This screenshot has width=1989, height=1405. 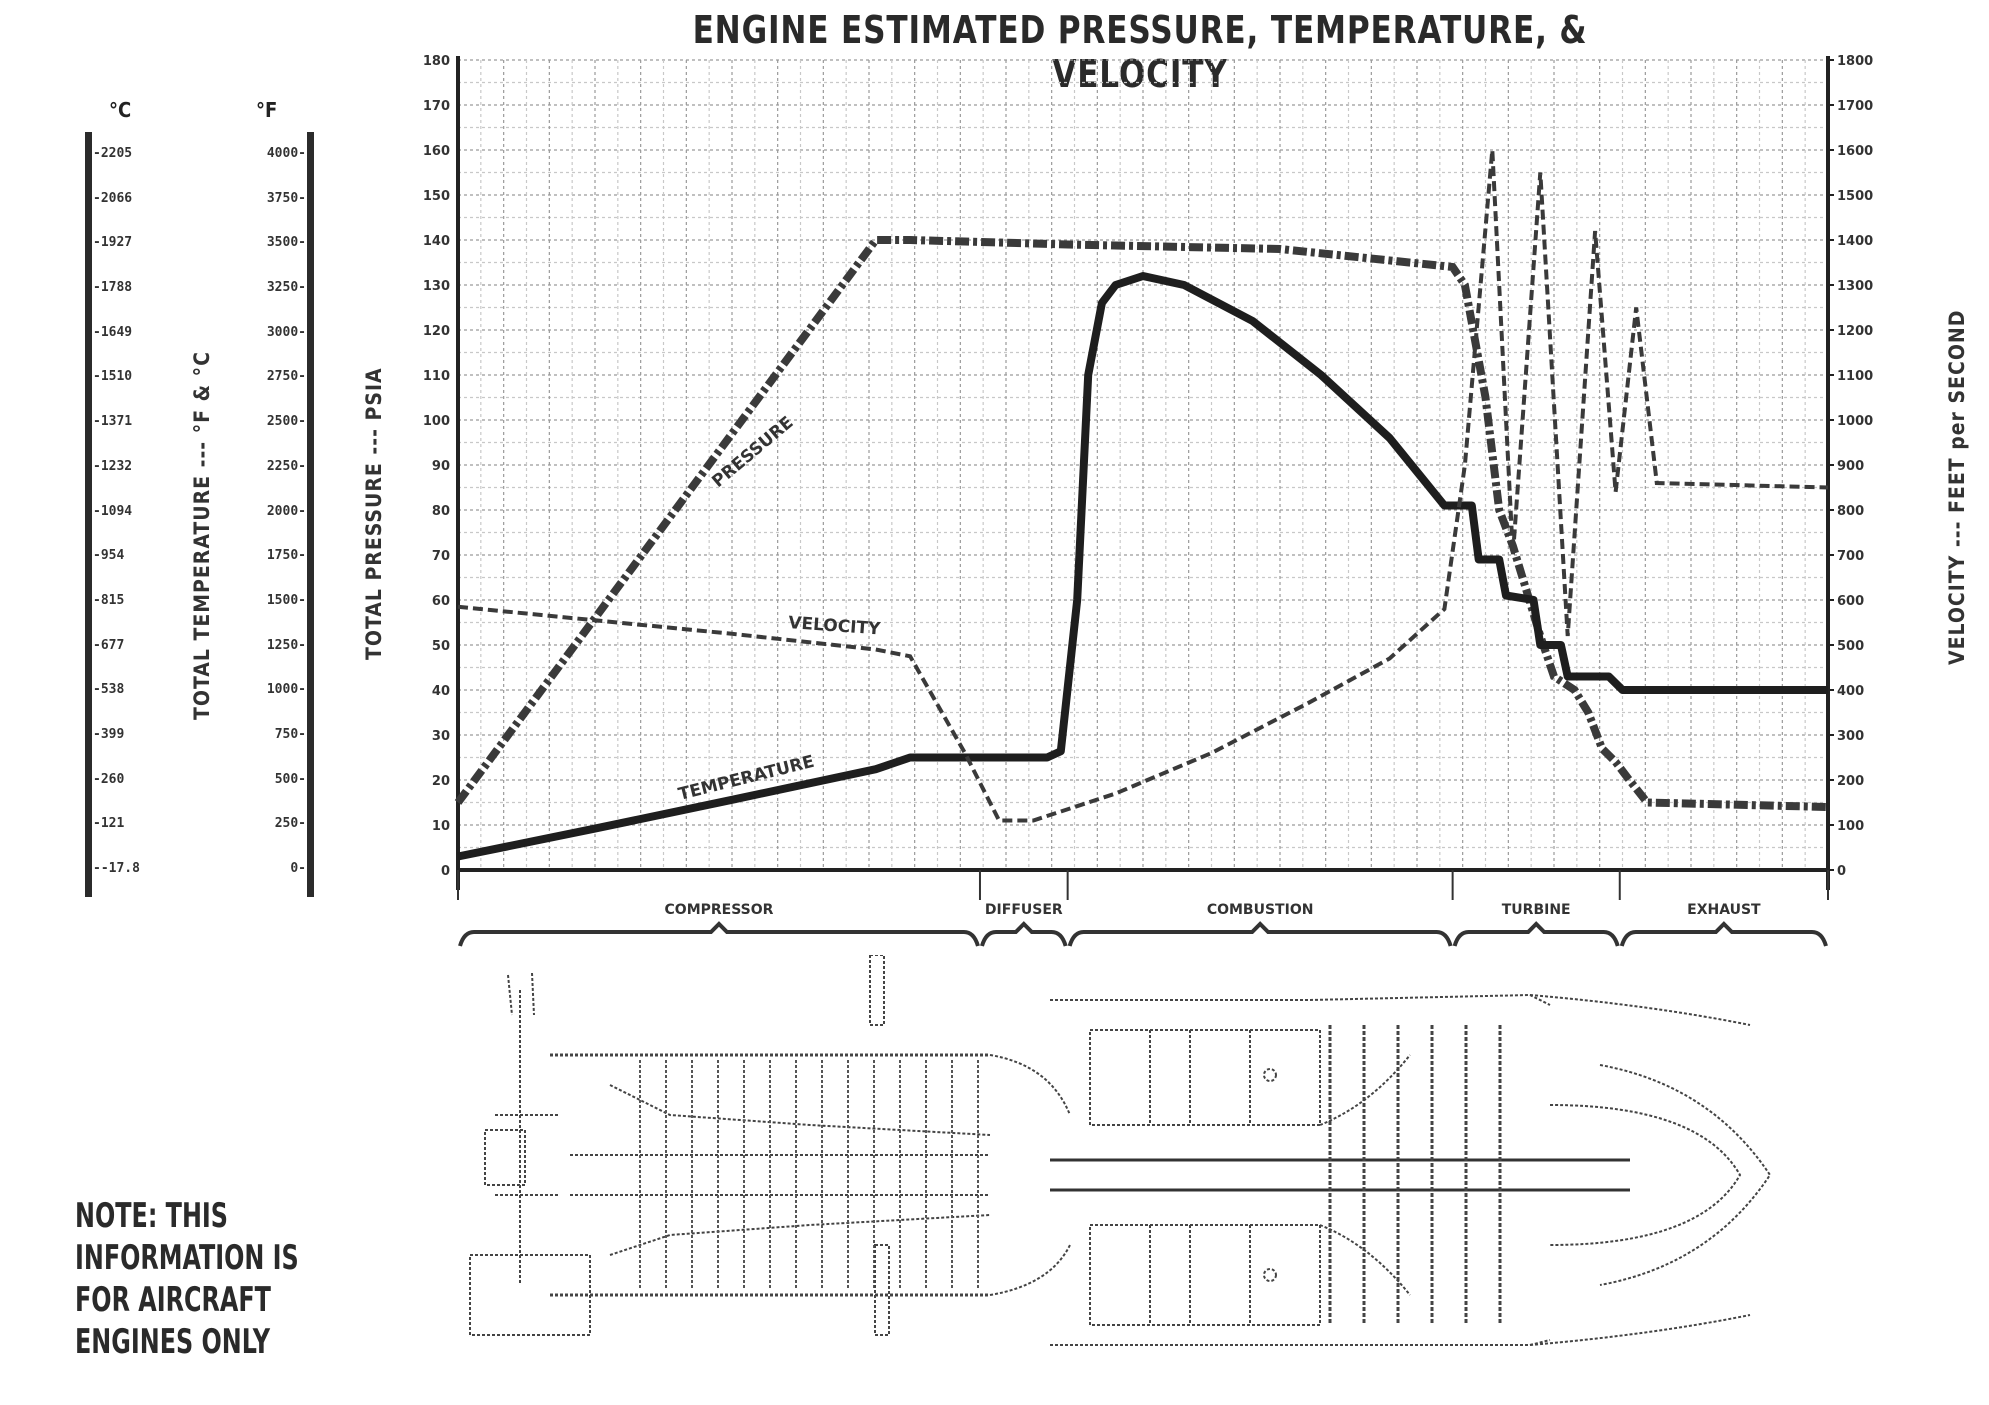 What do you see at coordinates (290, 824) in the screenshot?
I see `fahrenheit-tick-label: 250-` at bounding box center [290, 824].